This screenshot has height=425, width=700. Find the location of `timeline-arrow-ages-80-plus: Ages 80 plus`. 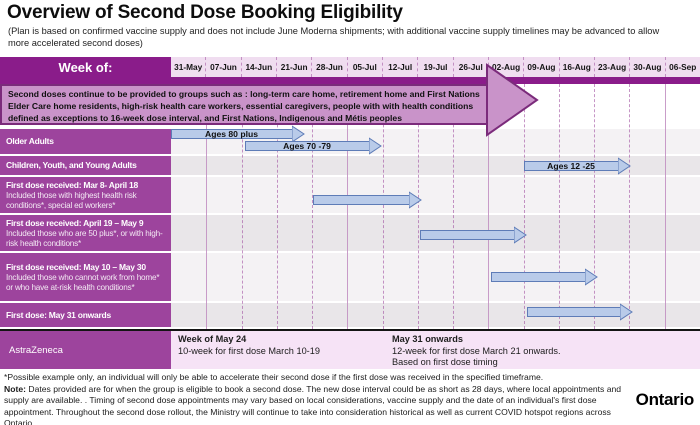

timeline-arrow-ages-80-plus: Ages 80 plus is located at coordinates (238, 134).